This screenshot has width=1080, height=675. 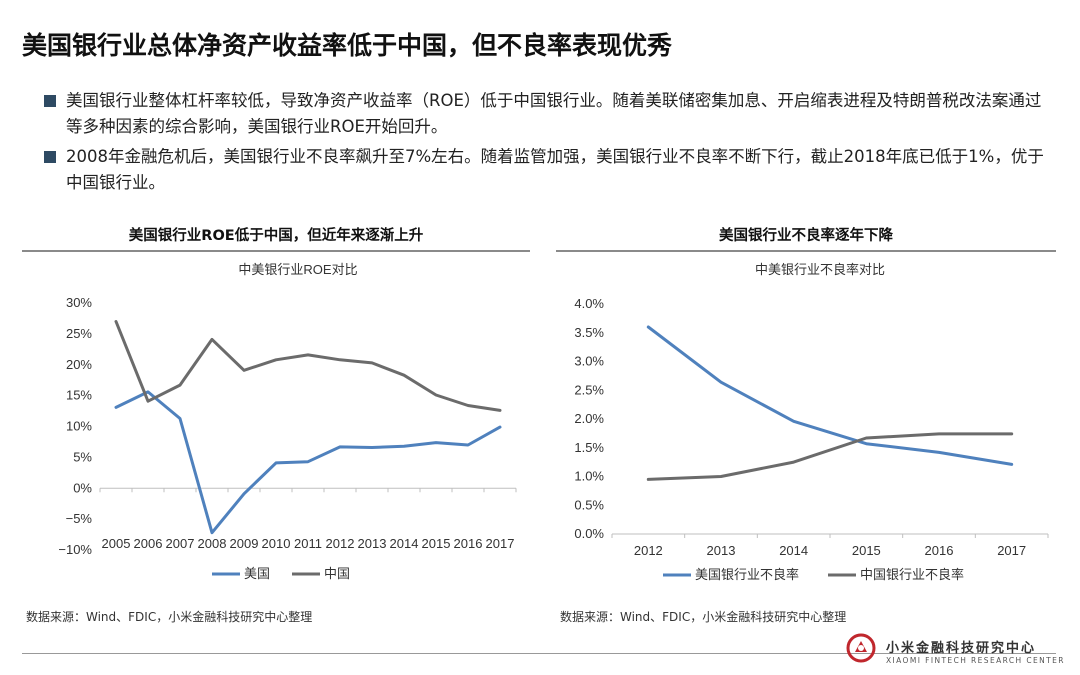 What do you see at coordinates (308, 543) in the screenshot?
I see `x-tick-label: 2011` at bounding box center [308, 543].